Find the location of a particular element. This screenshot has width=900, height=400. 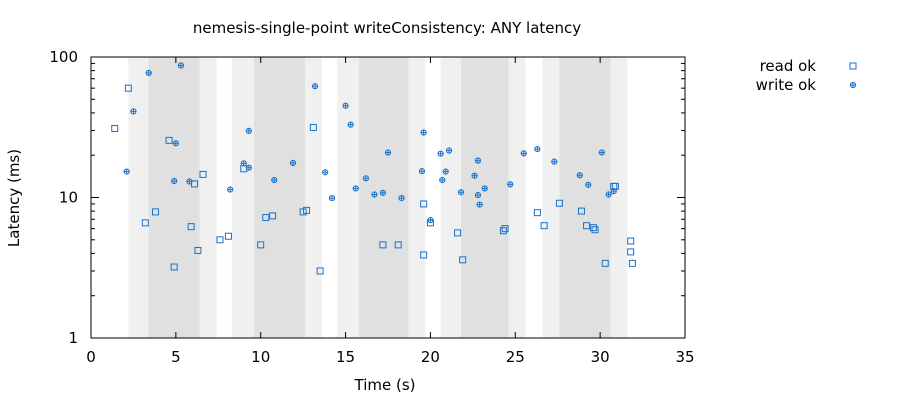

legend-label: write ok is located at coordinates (786, 85).